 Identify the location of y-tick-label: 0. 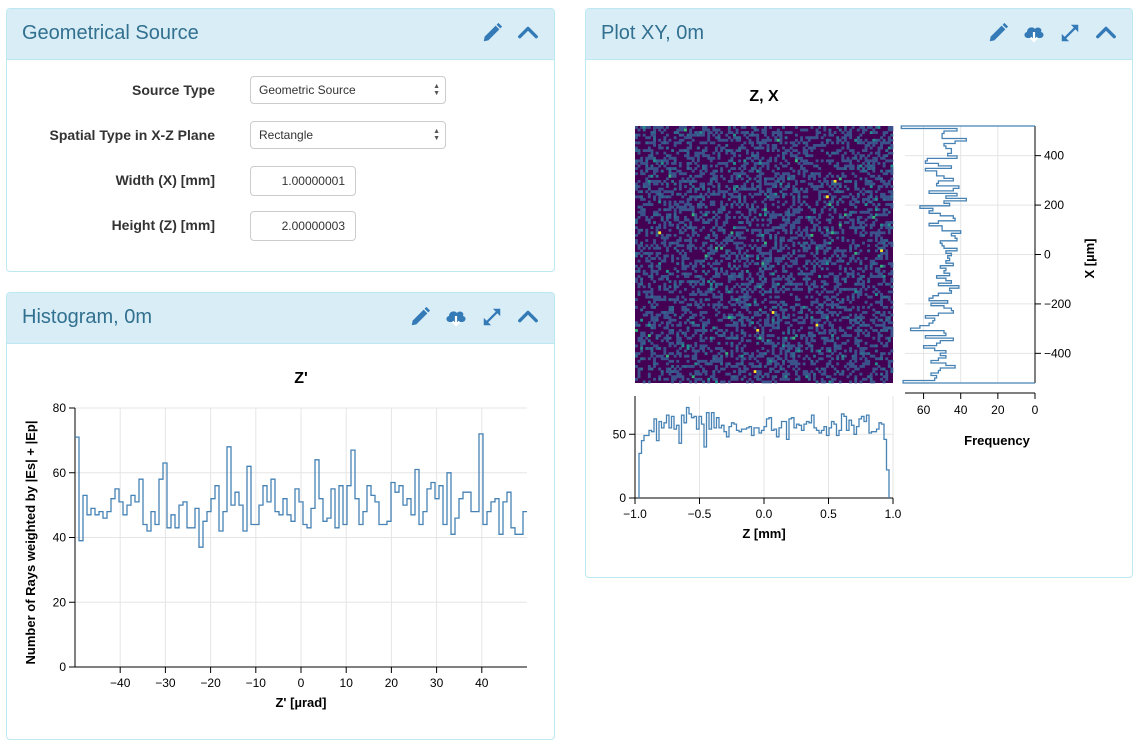
(622, 498).